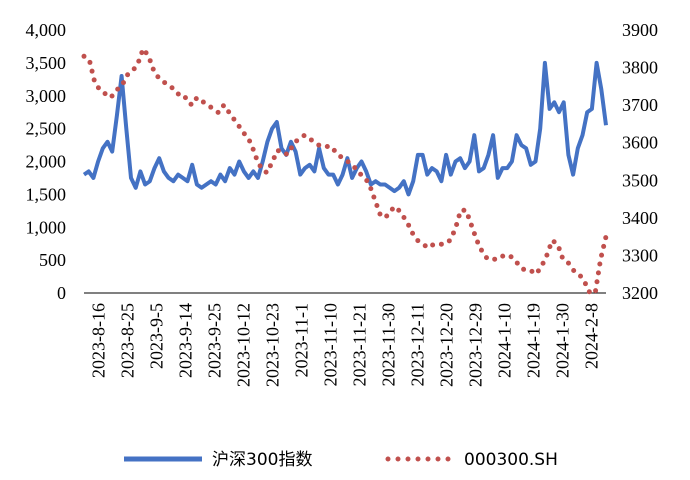 The height and width of the screenshot is (480, 690). Describe the element at coordinates (215, 340) in the screenshot. I see `x-tick-label: 2023-9-25` at that location.